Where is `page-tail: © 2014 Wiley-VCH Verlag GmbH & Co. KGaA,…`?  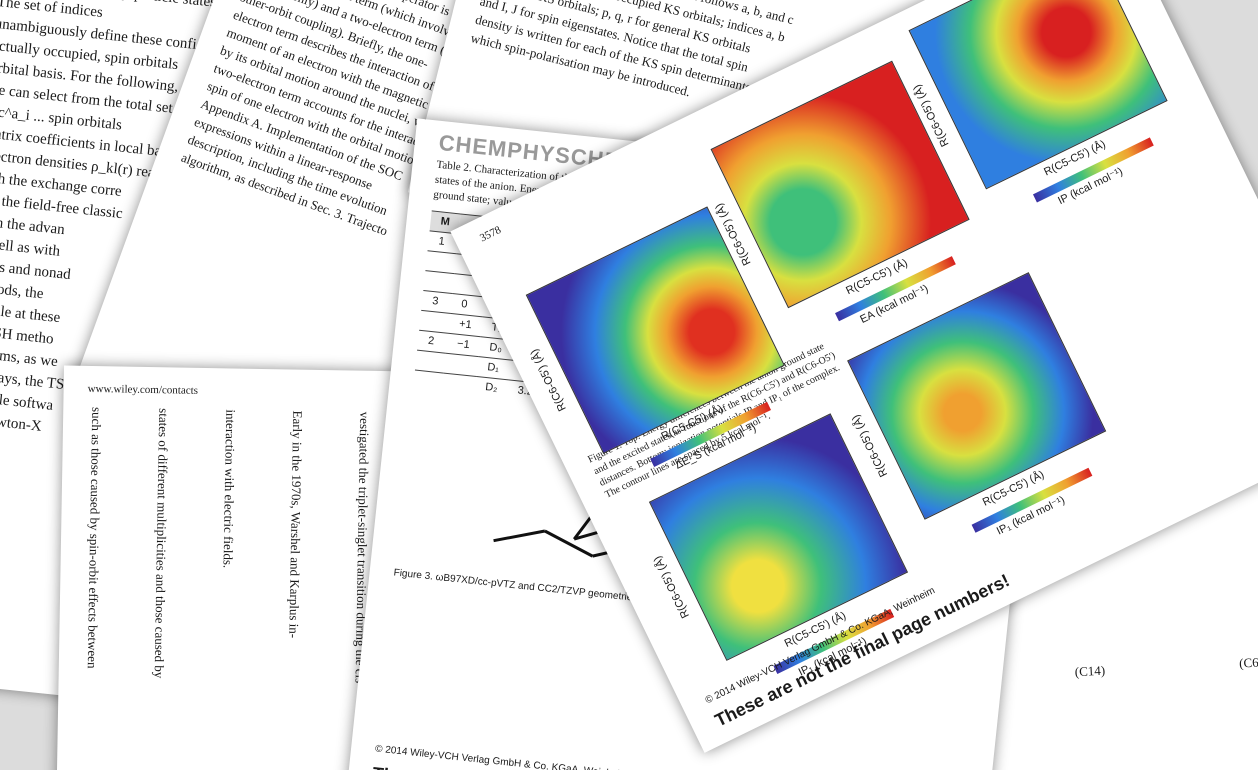 page-tail: © 2014 Wiley-VCH Verlag GmbH & Co. KGaA,… is located at coordinates (668, 751).